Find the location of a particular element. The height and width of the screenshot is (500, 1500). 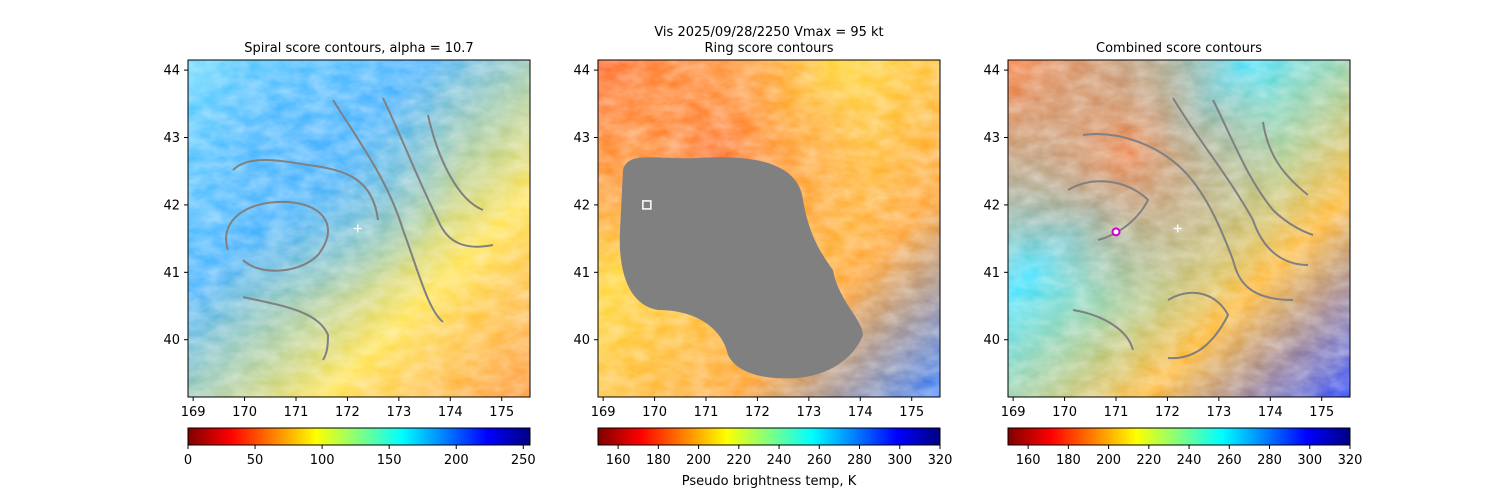

colorbar-tick-label: 150 is located at coordinates (389, 460).